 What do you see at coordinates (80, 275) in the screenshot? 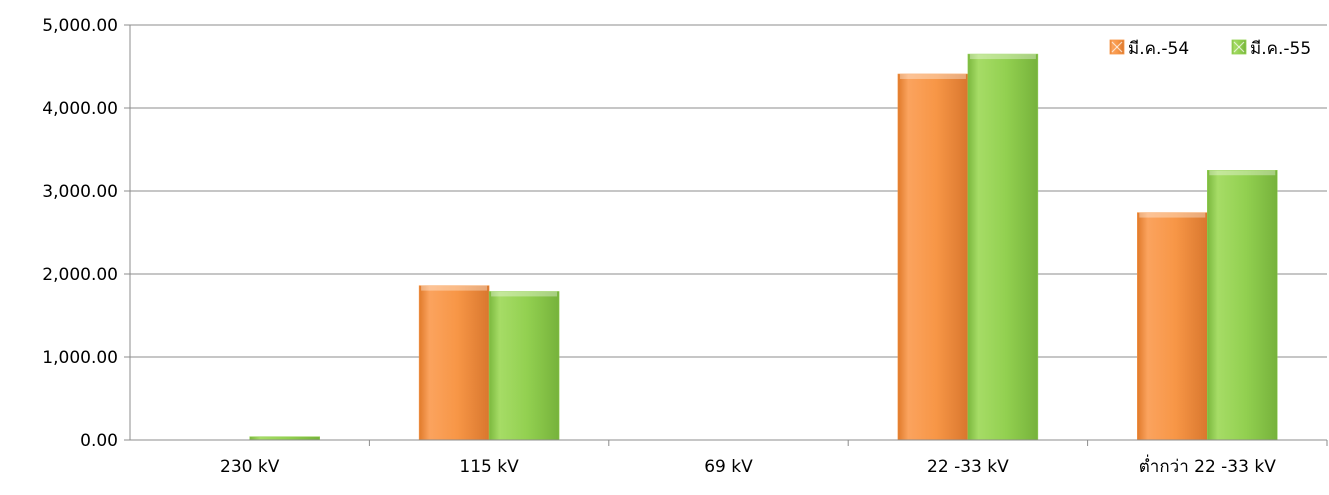
I see `y-tick-label: 2,000.00` at bounding box center [80, 275].